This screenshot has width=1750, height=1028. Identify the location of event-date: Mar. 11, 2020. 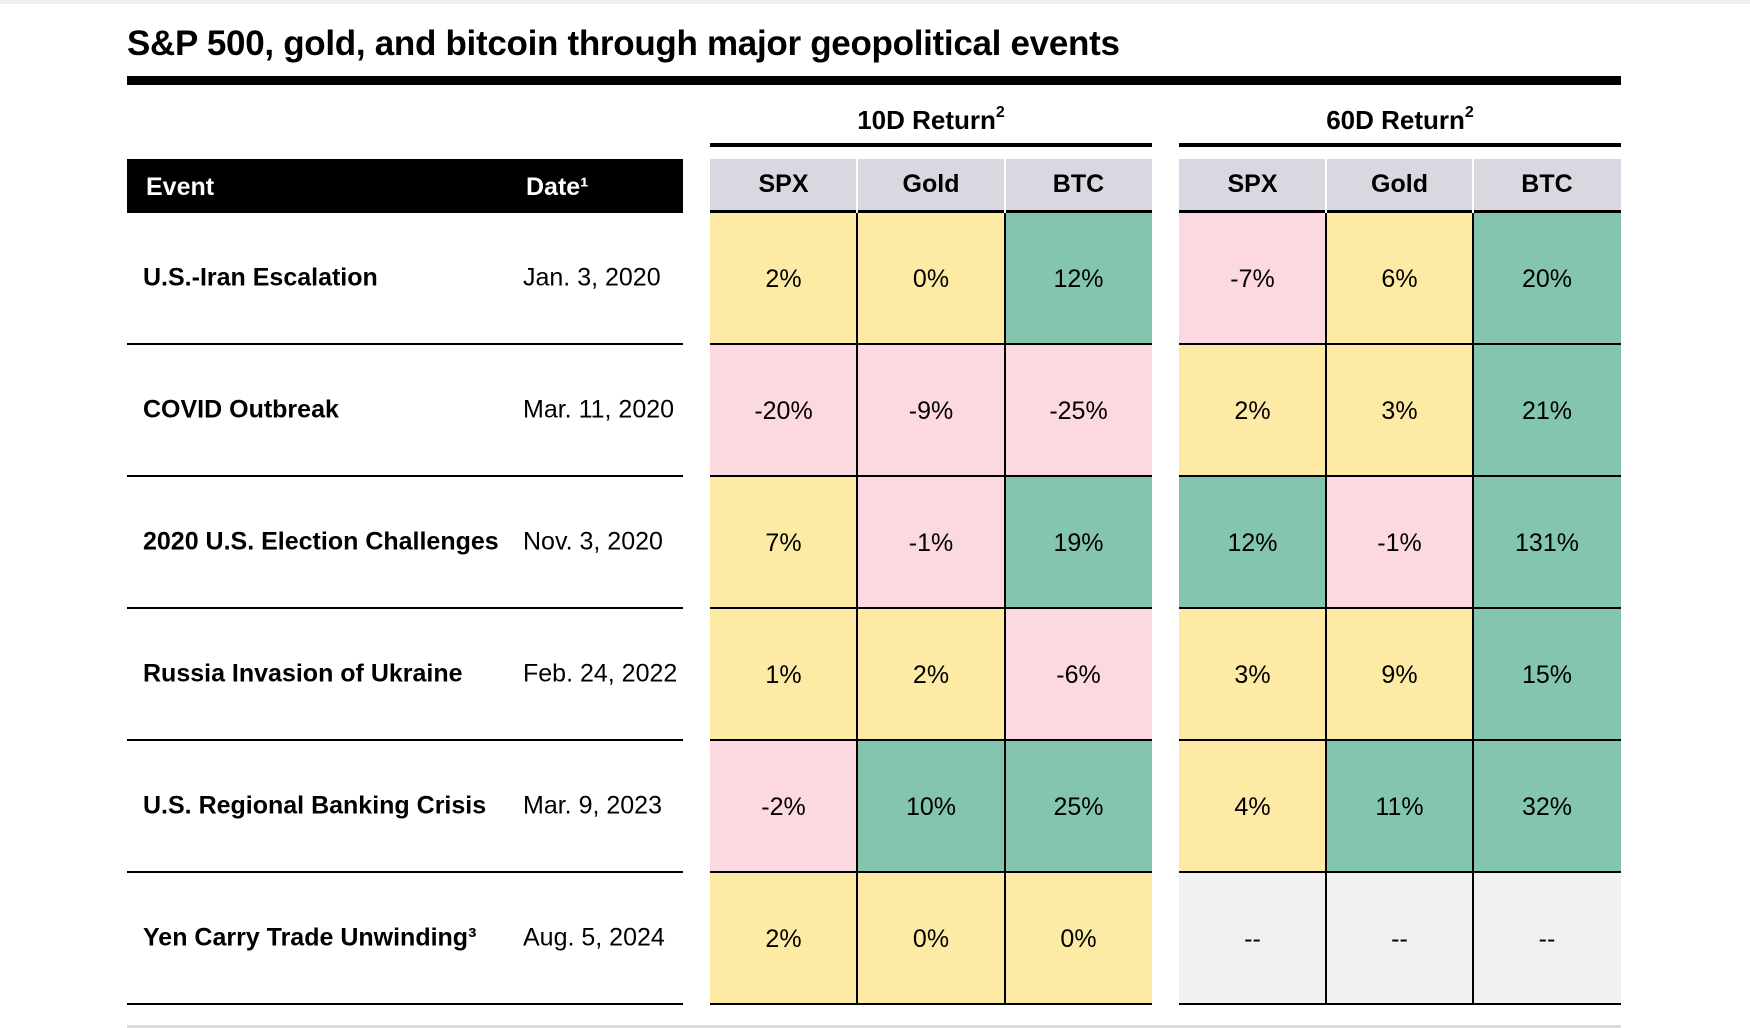
(599, 409).